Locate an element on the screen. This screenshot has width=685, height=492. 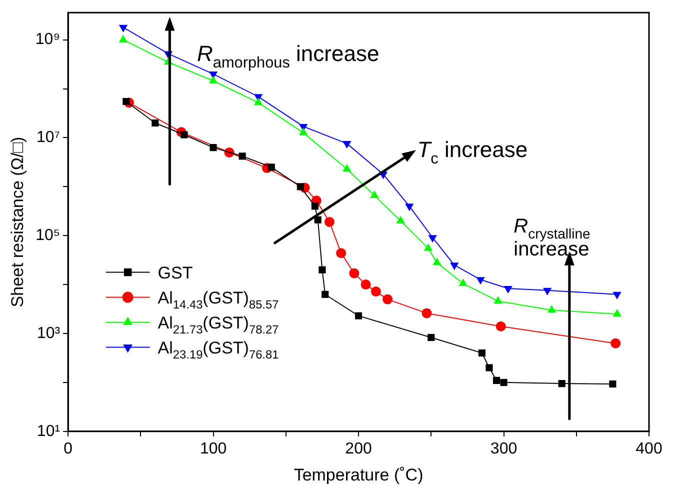
y-tick-label: 10¹ is located at coordinates (48, 431).